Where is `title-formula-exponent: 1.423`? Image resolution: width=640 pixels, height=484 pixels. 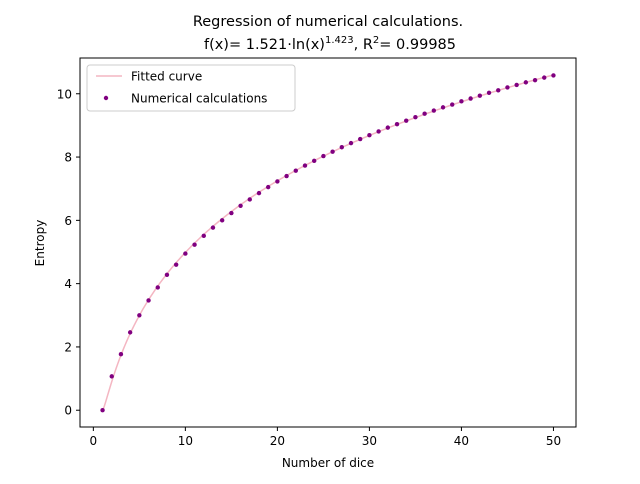
title-formula-exponent: 1.423 is located at coordinates (339, 40).